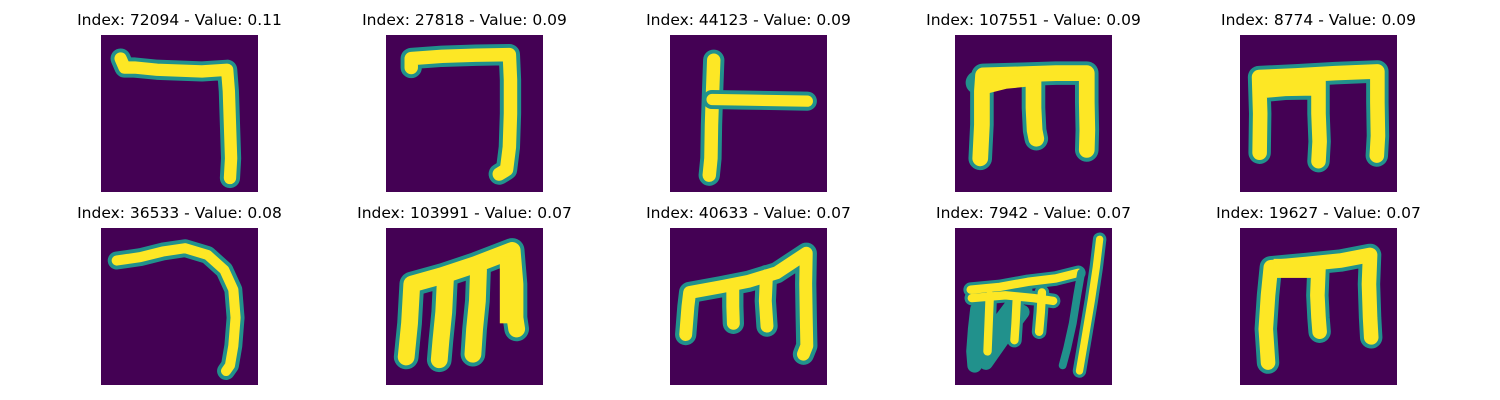  I want to click on panel-title: Index: 36533 - Value: 0.08, so click(179, 213).